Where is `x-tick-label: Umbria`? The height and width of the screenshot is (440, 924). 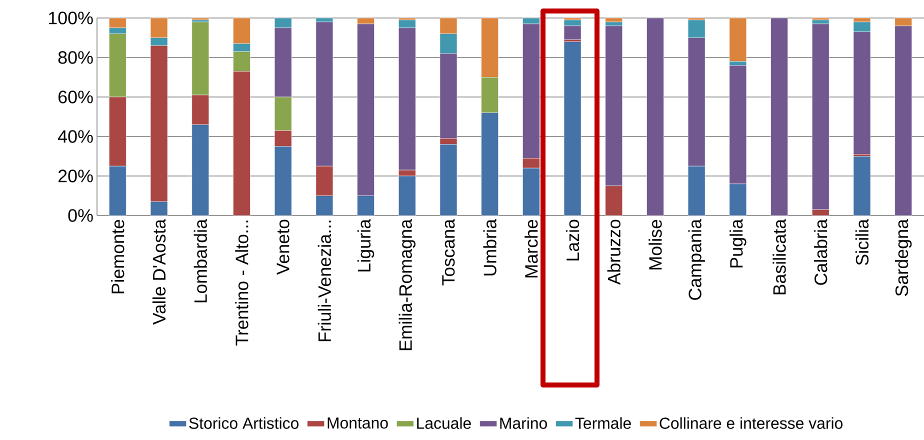 x-tick-label: Umbria is located at coordinates (489, 247).